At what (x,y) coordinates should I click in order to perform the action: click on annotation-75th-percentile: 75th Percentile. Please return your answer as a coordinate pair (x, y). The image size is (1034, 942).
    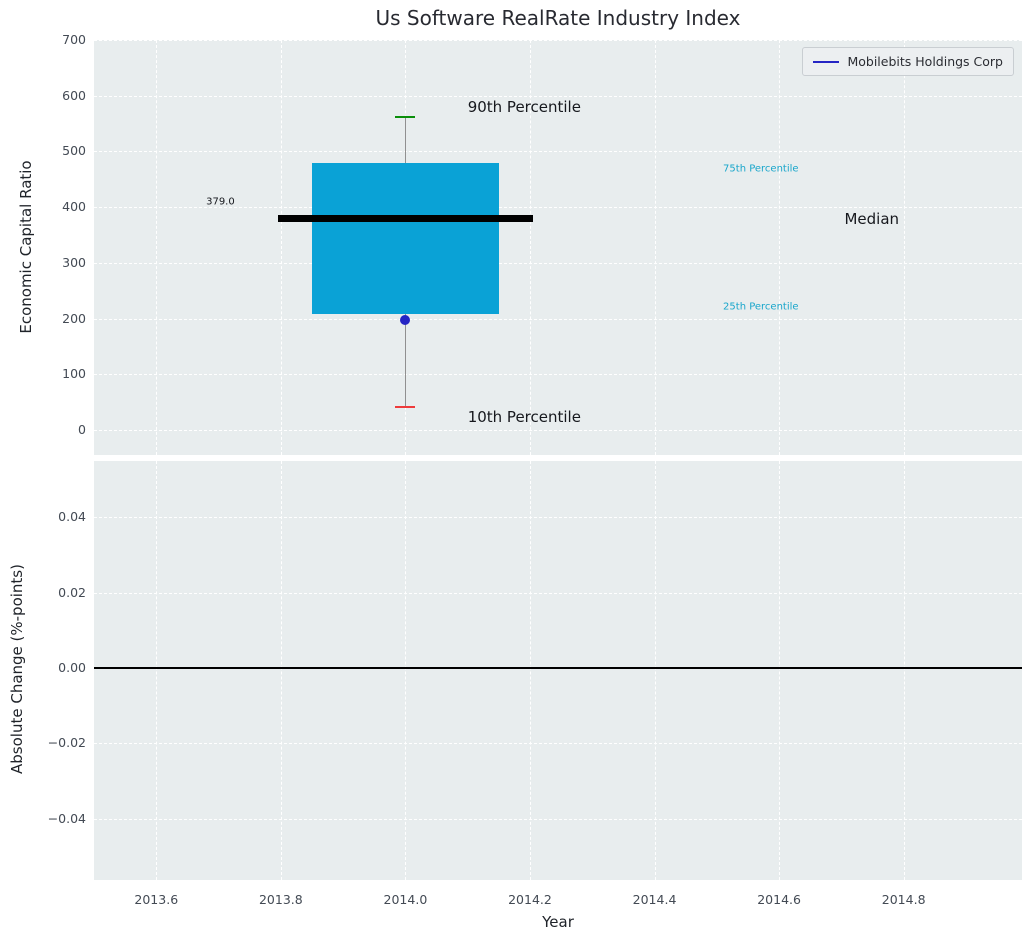
    Looking at the image, I should click on (761, 169).